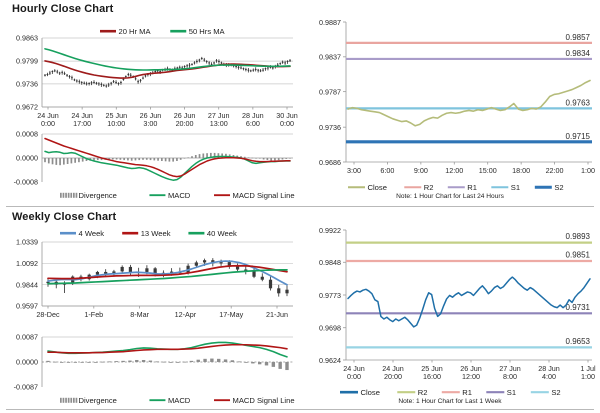 The image size is (600, 413). Describe the element at coordinates (578, 53) in the screenshot. I see `level-value-r1: 0.9834` at that location.